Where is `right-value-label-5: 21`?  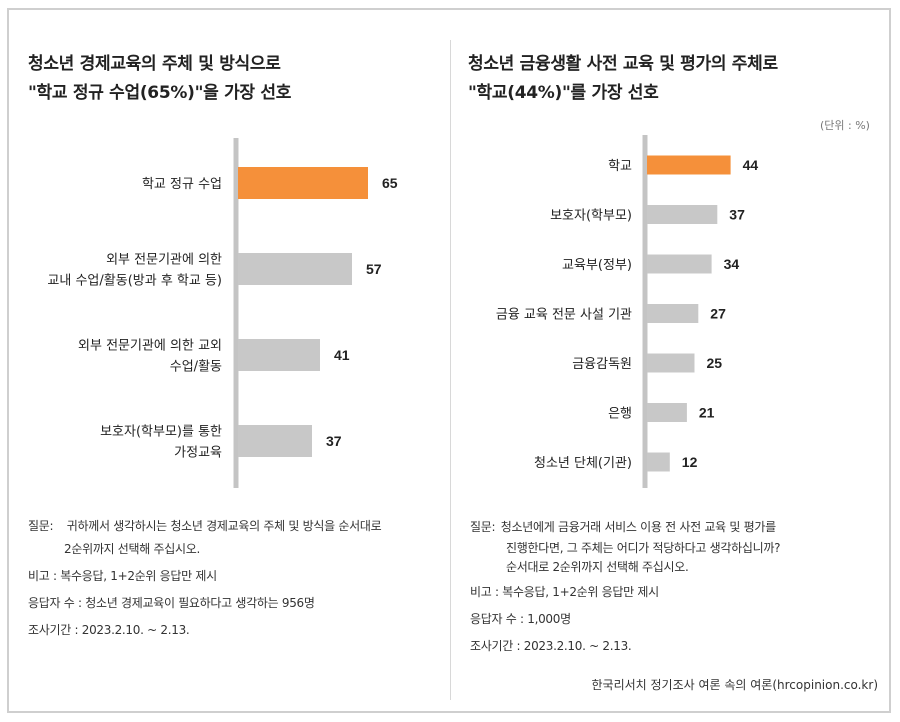 right-value-label-5: 21 is located at coordinates (707, 413).